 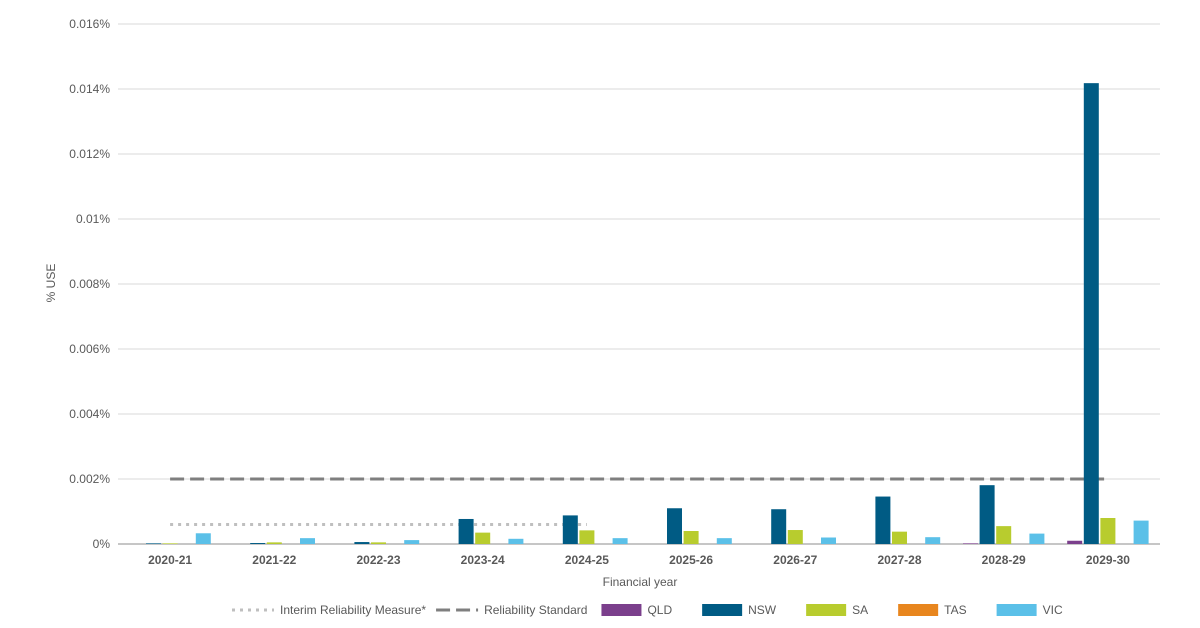 What do you see at coordinates (274, 560) in the screenshot?
I see `x-tick-label: 2021-22` at bounding box center [274, 560].